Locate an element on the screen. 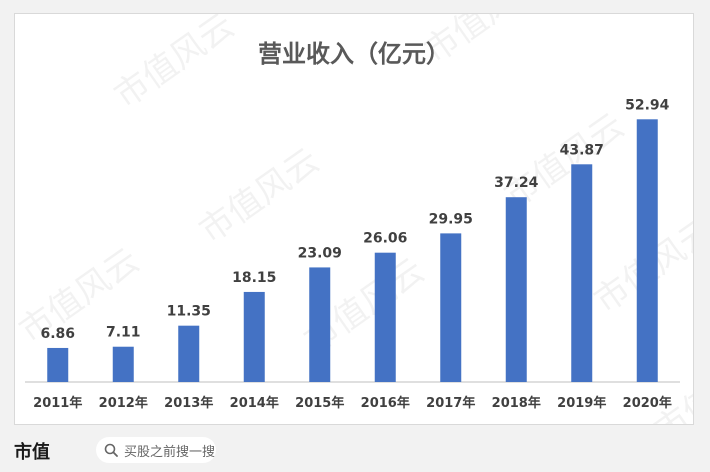 The width and height of the screenshot is (710, 472). data-label: 11.35 is located at coordinates (189, 312).